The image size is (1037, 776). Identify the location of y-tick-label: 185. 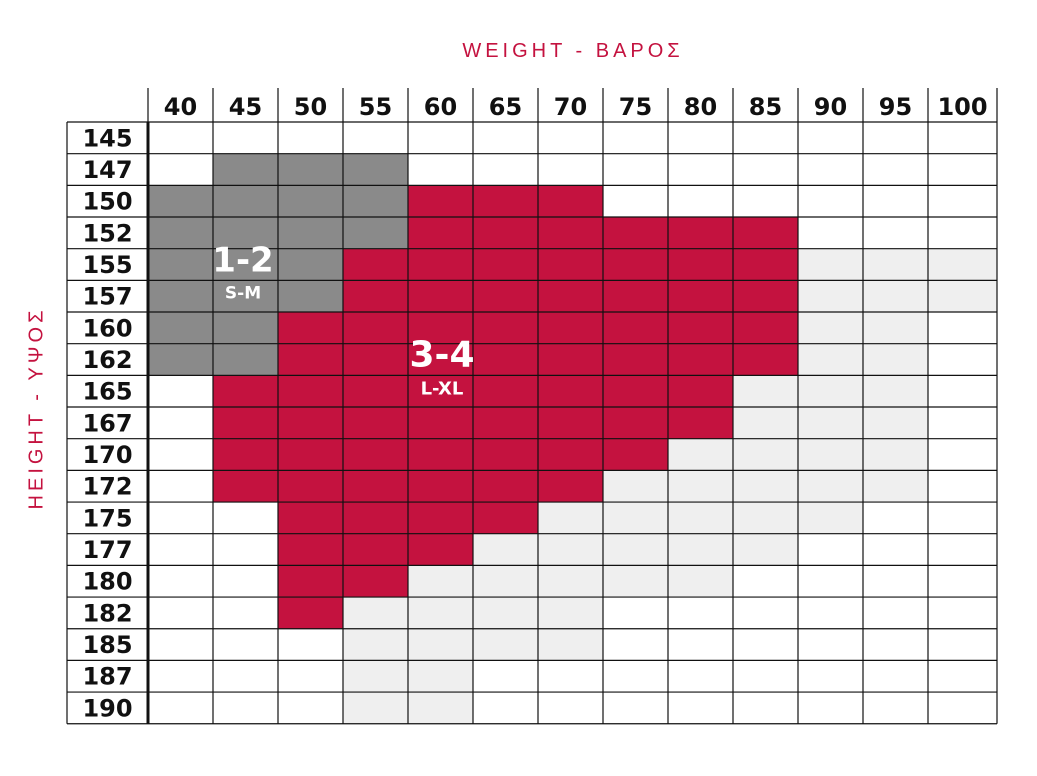
(107, 645).